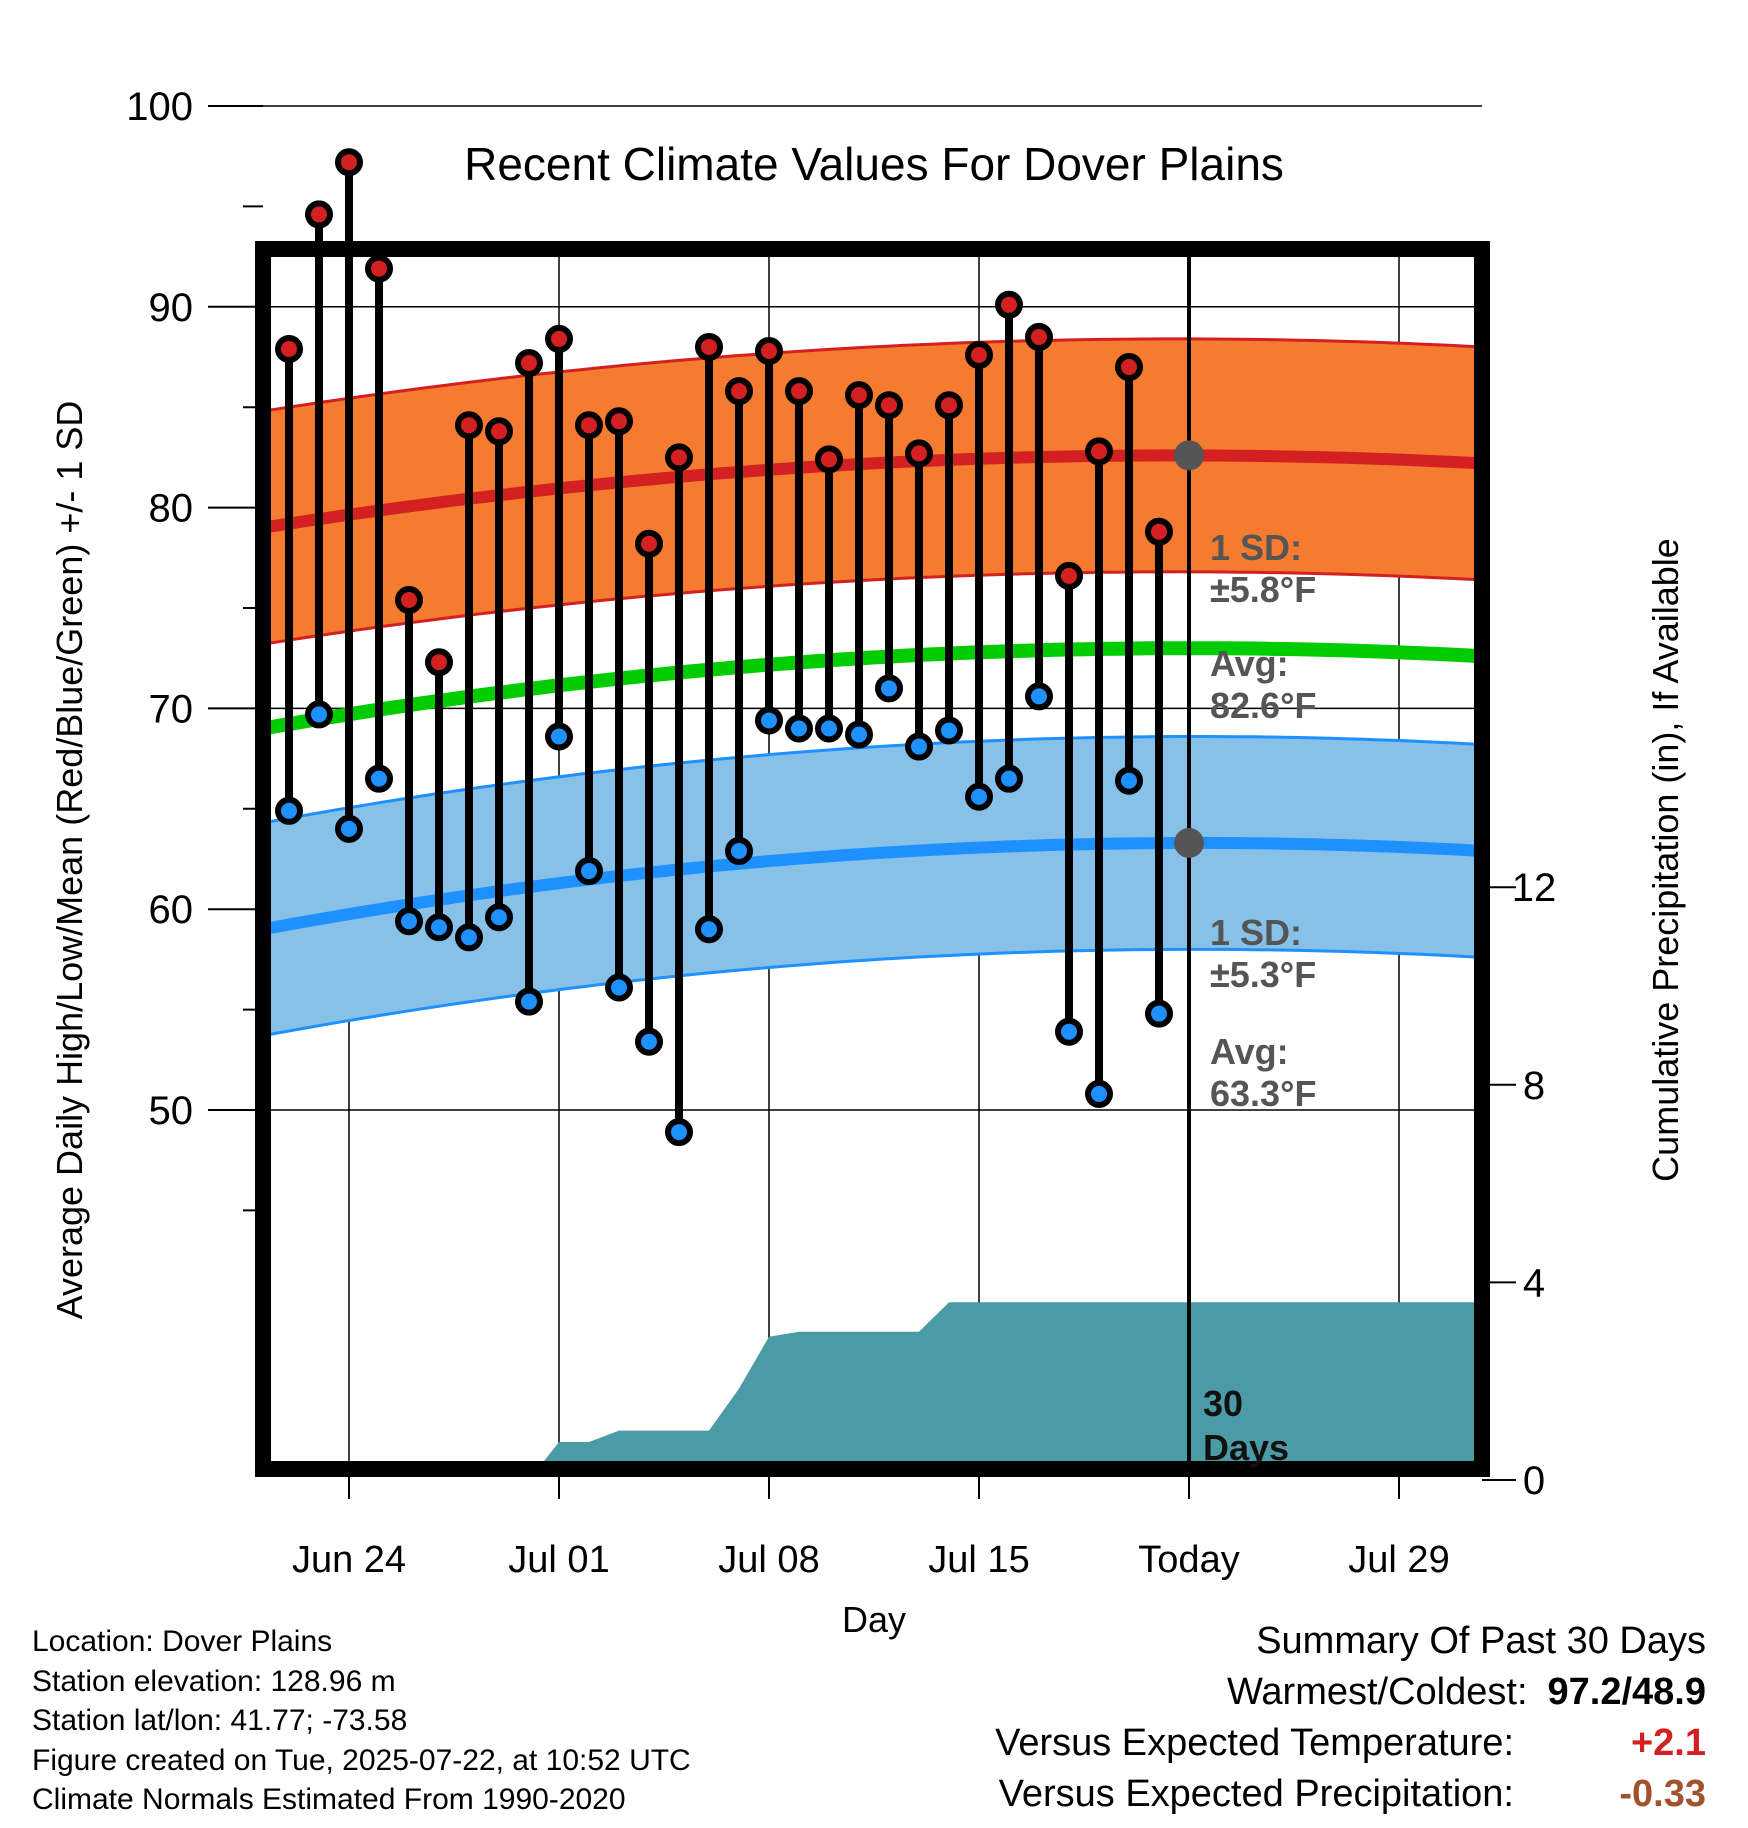 The image size is (1748, 1828). What do you see at coordinates (171, 509) in the screenshot?
I see `y-tick-label-80: 80` at bounding box center [171, 509].